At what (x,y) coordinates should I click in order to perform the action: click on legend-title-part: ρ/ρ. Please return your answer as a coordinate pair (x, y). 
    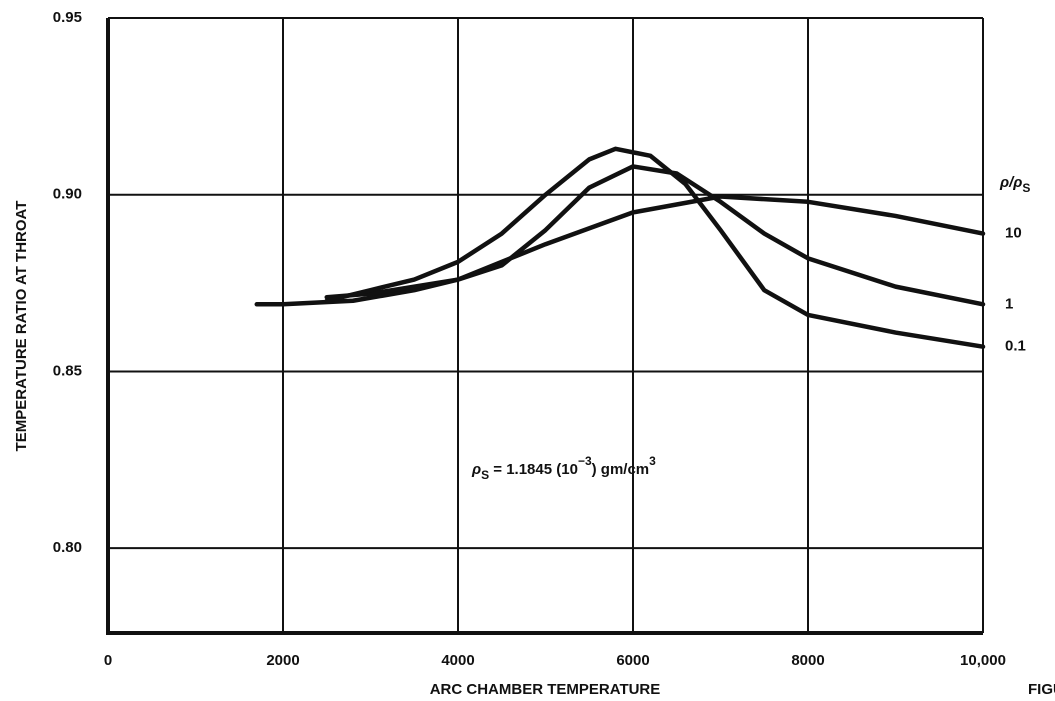
    Looking at the image, I should click on (1010, 182).